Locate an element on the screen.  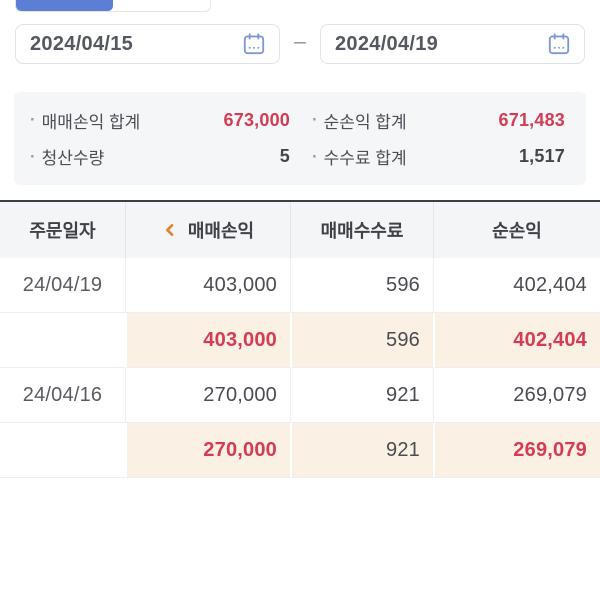
segment-inactive is located at coordinates (161, 5).